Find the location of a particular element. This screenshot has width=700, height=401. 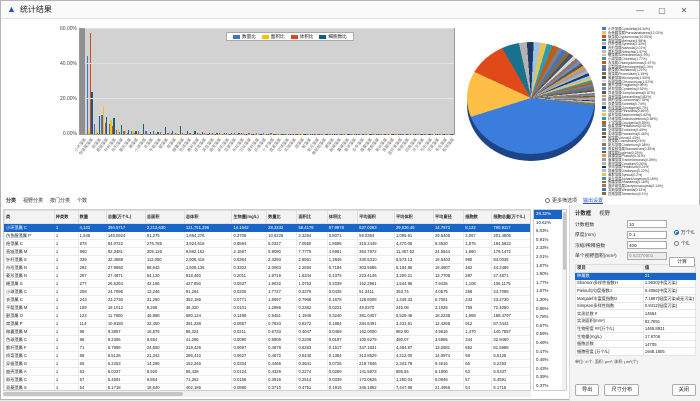

column-header: 总面积 is located at coordinates (164, 217).